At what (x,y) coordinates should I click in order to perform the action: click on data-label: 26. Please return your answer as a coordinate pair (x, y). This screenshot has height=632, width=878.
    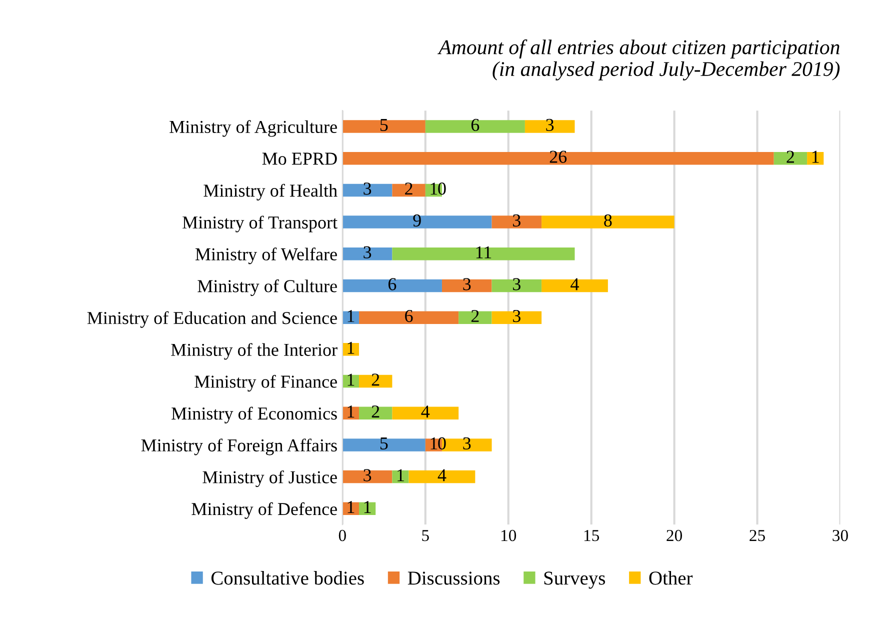
    Looking at the image, I should click on (558, 156).